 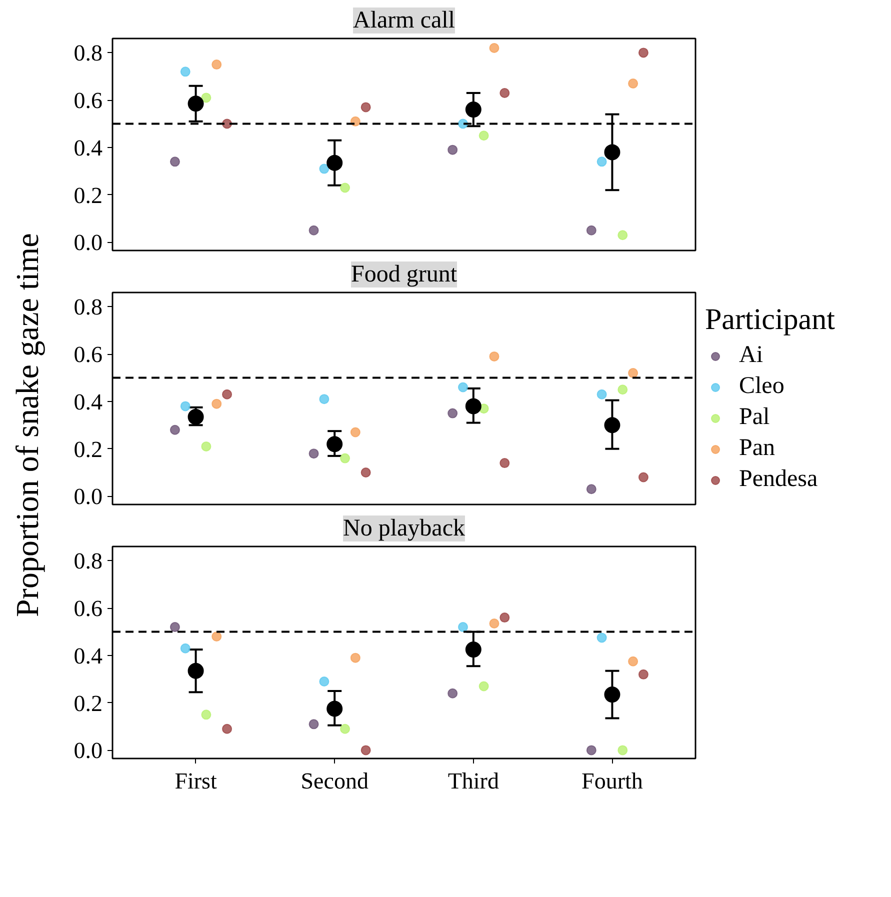 I want to click on legend-title: Participant, so click(x=770, y=320).